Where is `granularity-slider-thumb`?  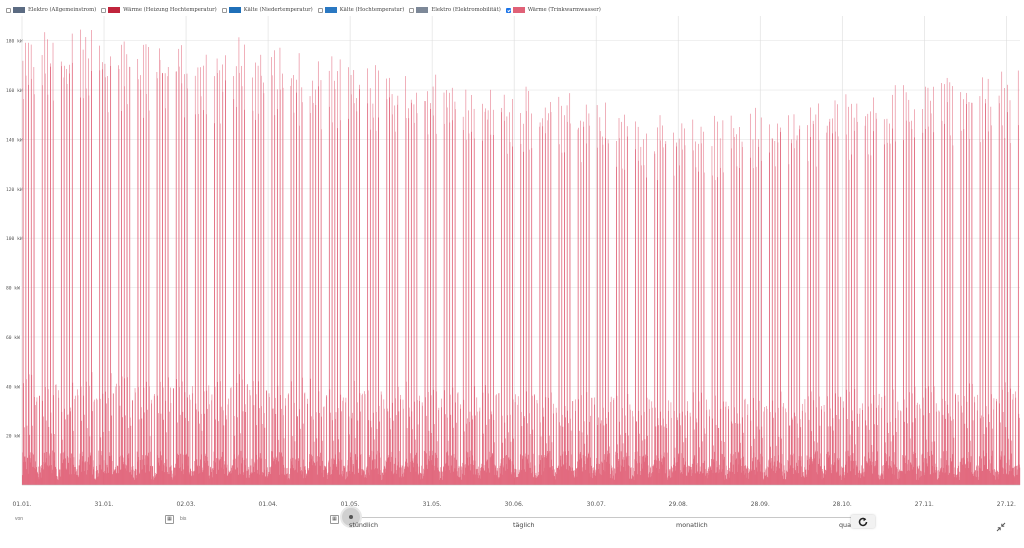
granularity-slider-thumb is located at coordinates (351, 517).